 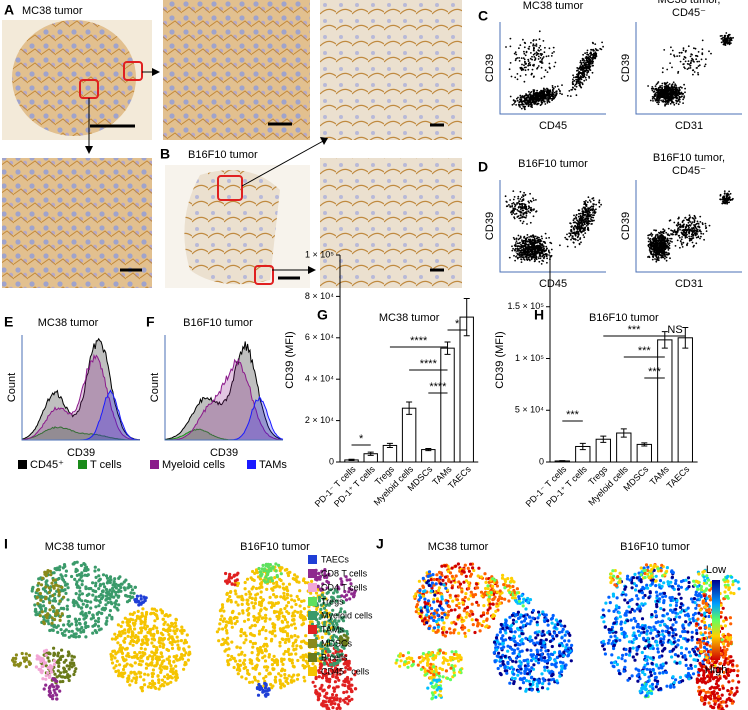 What do you see at coordinates (689, 158) in the screenshot?
I see `plot-title: B16F10 tumor,` at bounding box center [689, 158].